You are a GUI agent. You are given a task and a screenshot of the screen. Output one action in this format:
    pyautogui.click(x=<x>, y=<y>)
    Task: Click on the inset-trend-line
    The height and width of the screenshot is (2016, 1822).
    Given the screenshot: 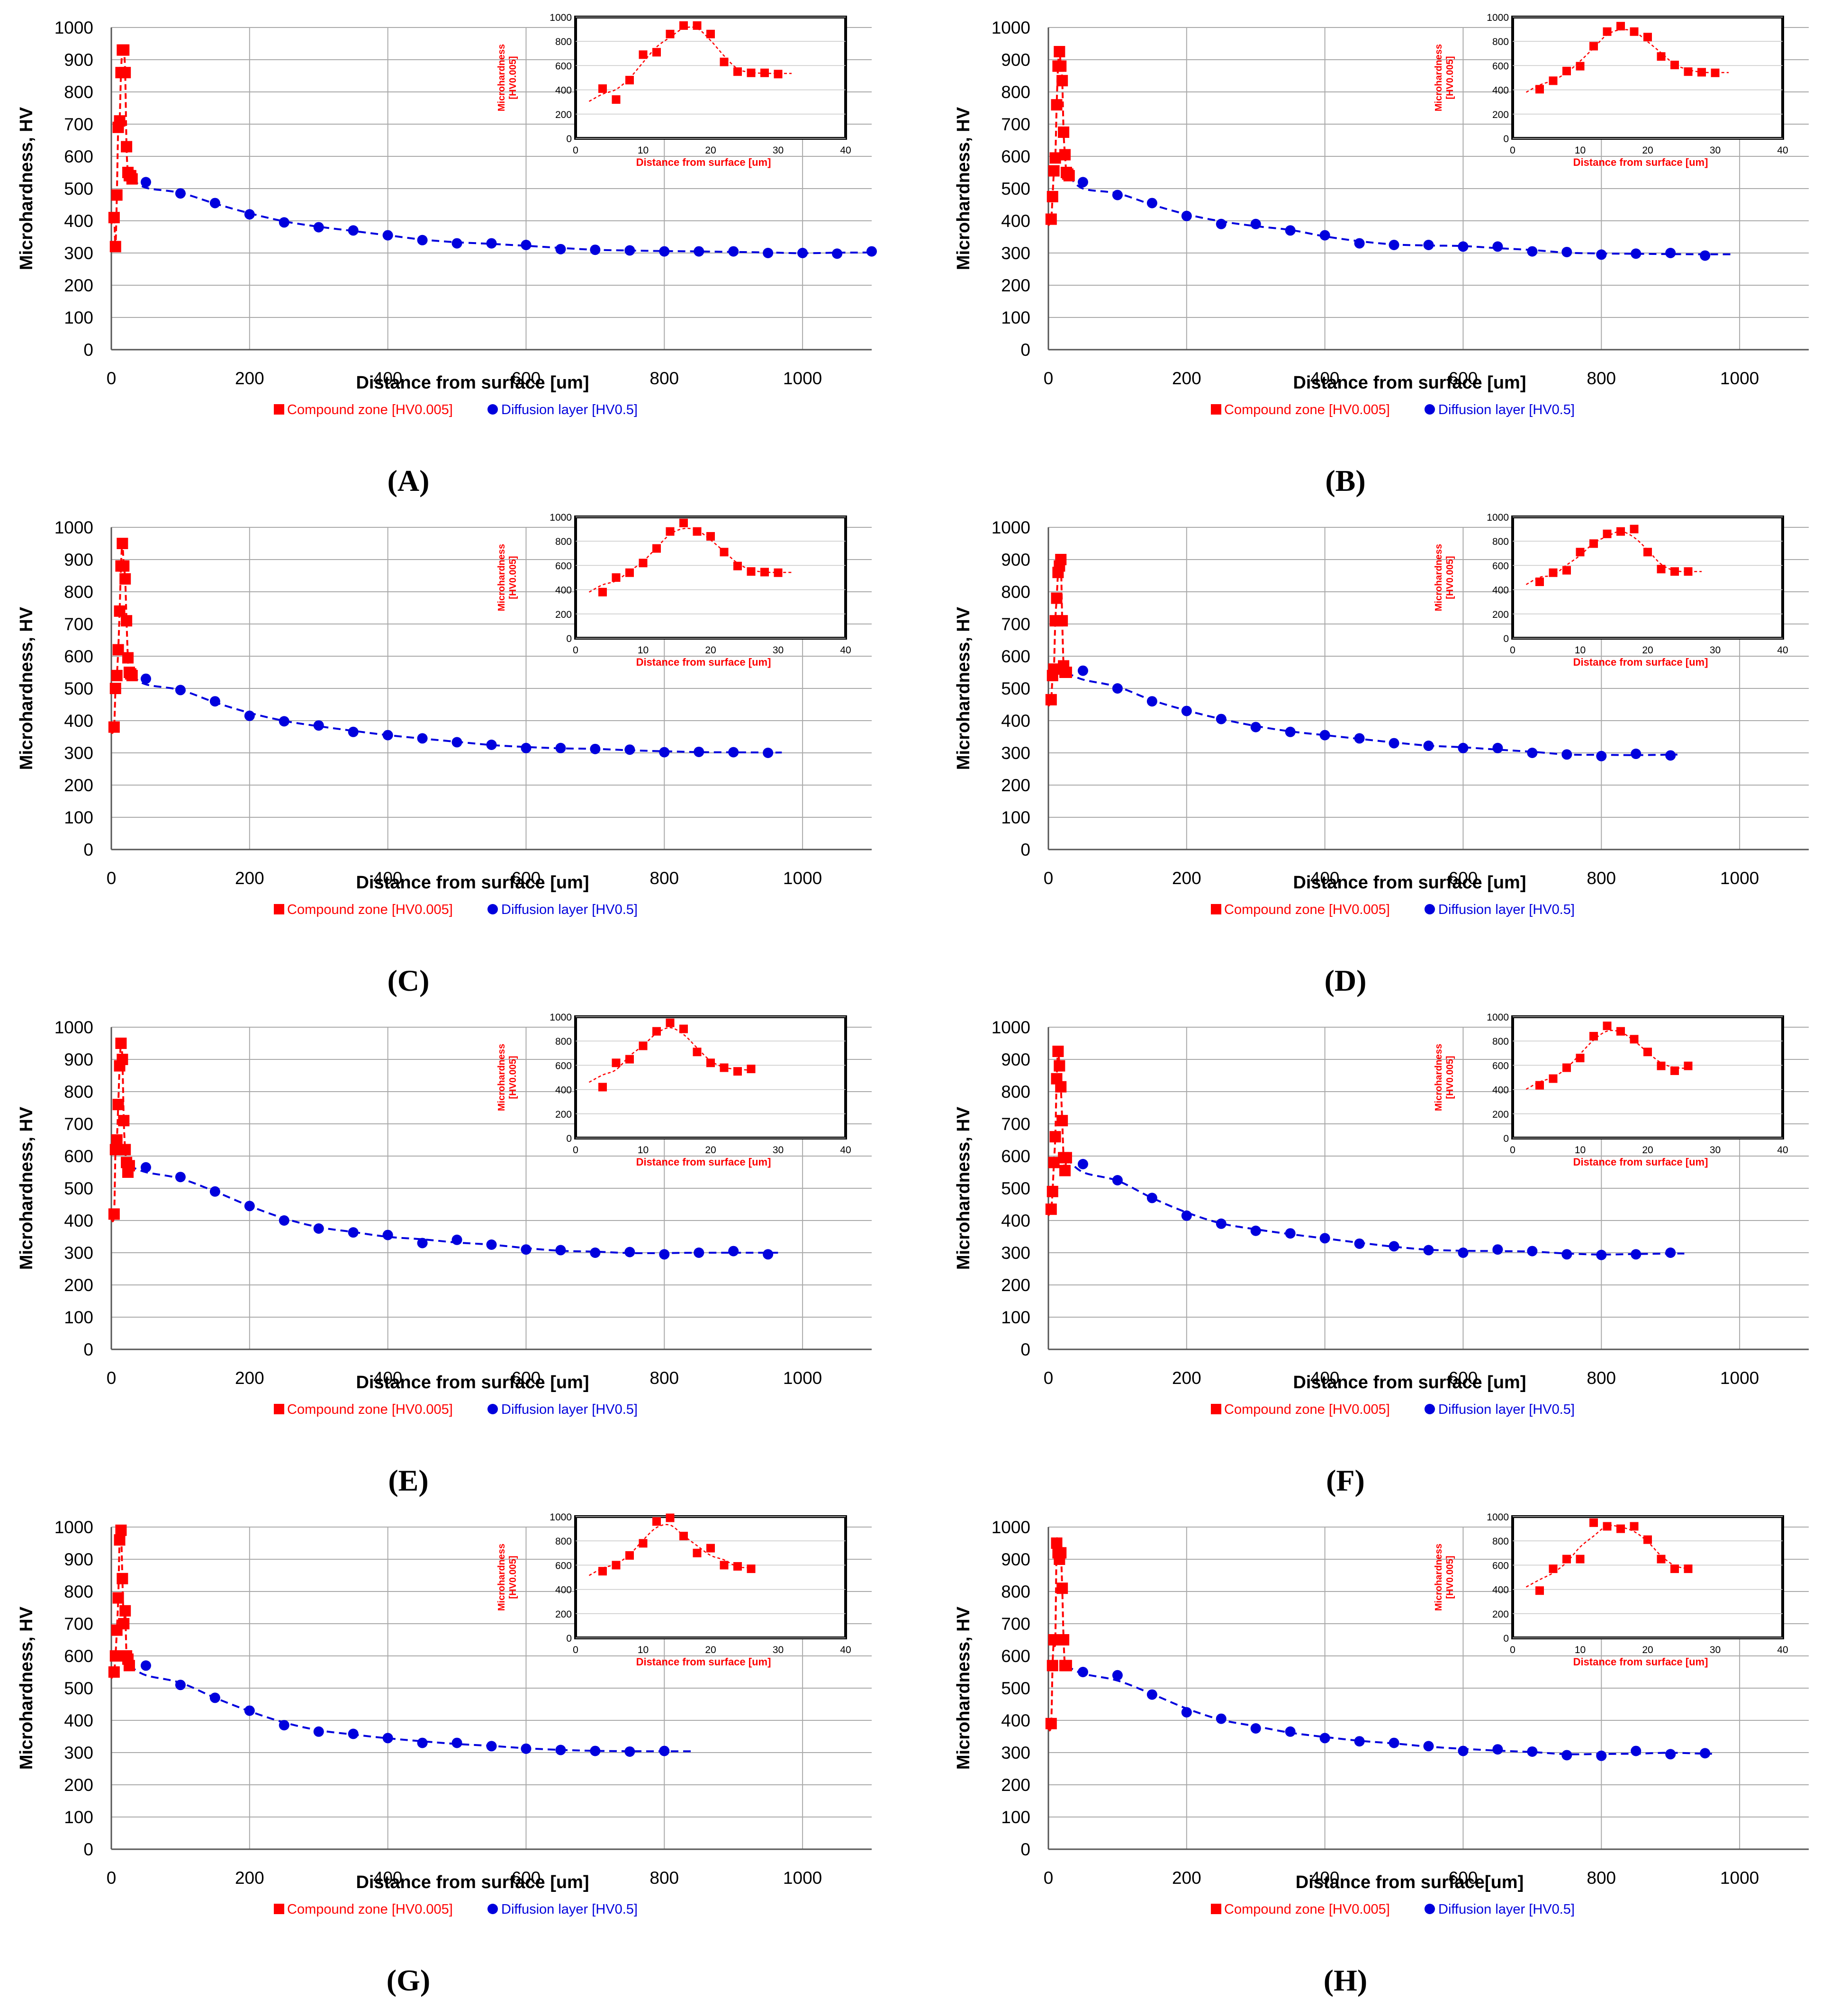 What is the action you would take?
    pyautogui.click(x=1627, y=61)
    